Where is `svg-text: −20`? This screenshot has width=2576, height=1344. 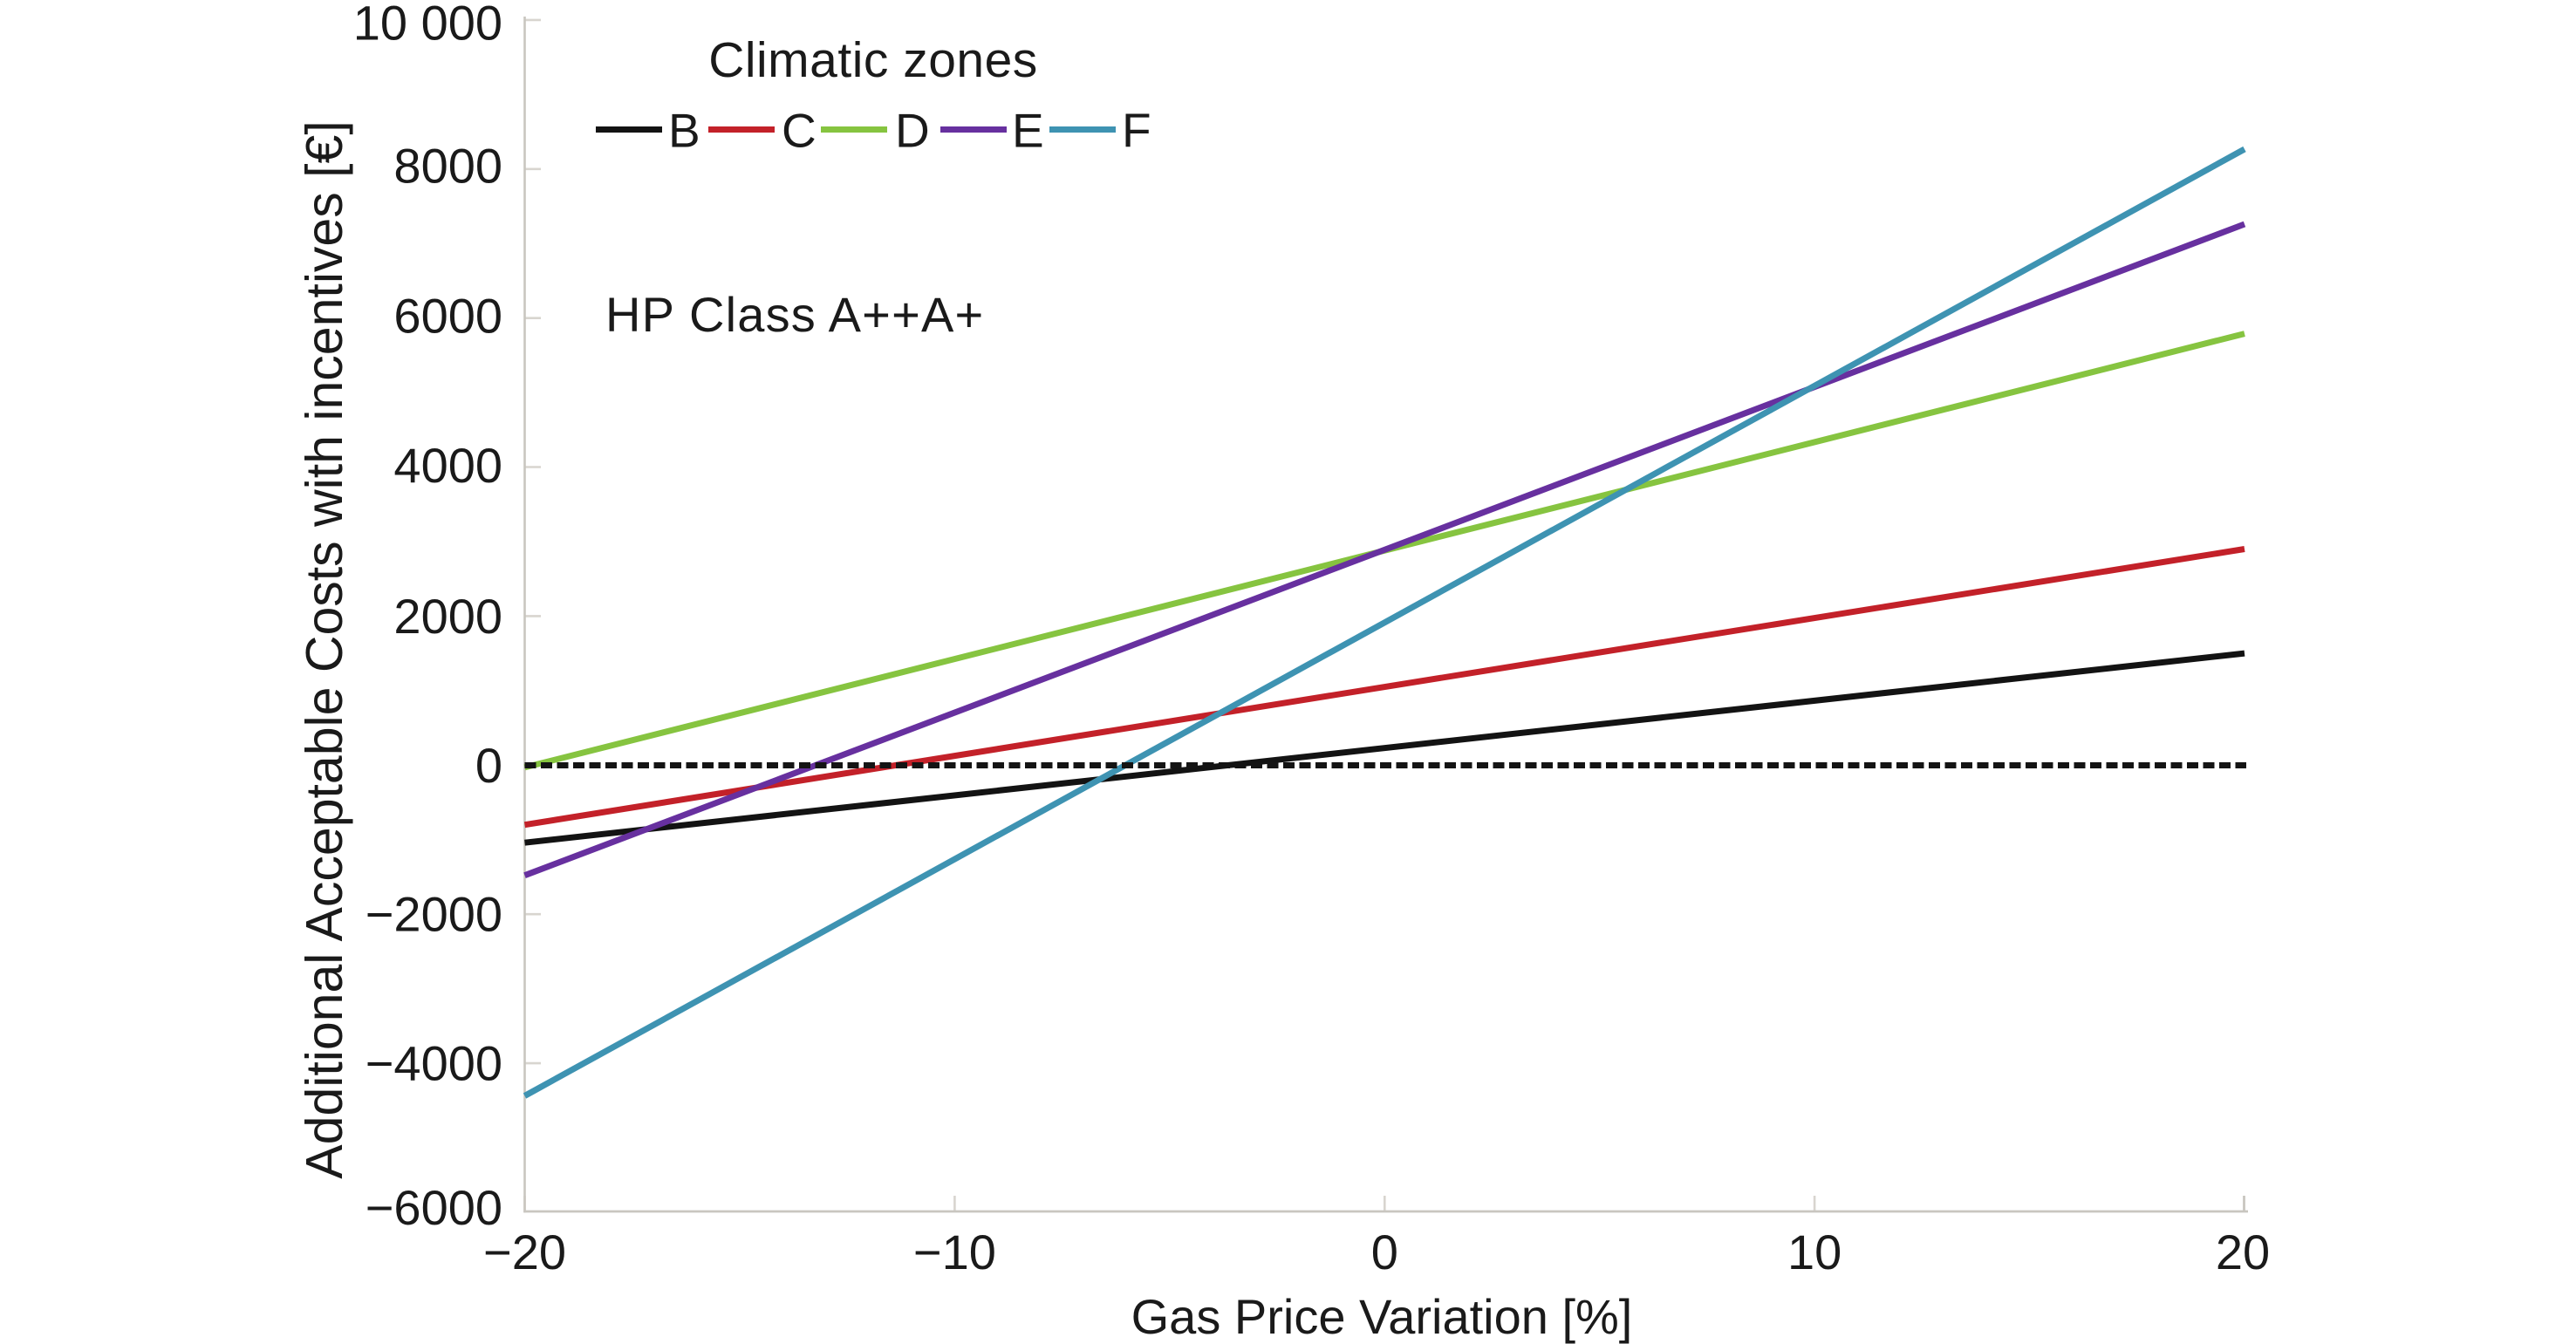 svg-text: −20 is located at coordinates (524, 1252).